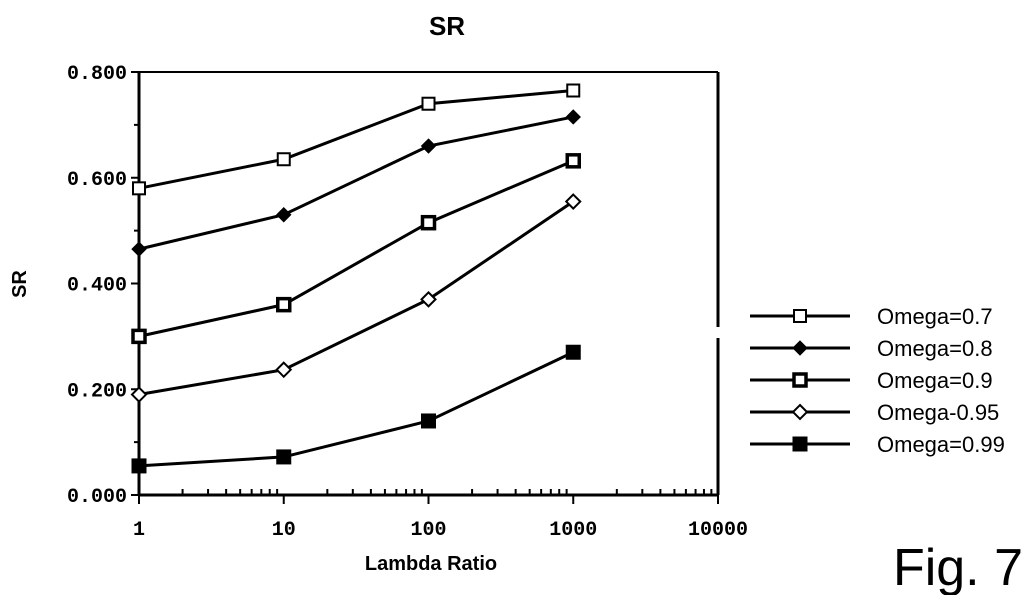 This screenshot has width=1029, height=595. I want to click on legend-item: Omega-0.95, so click(874, 412).